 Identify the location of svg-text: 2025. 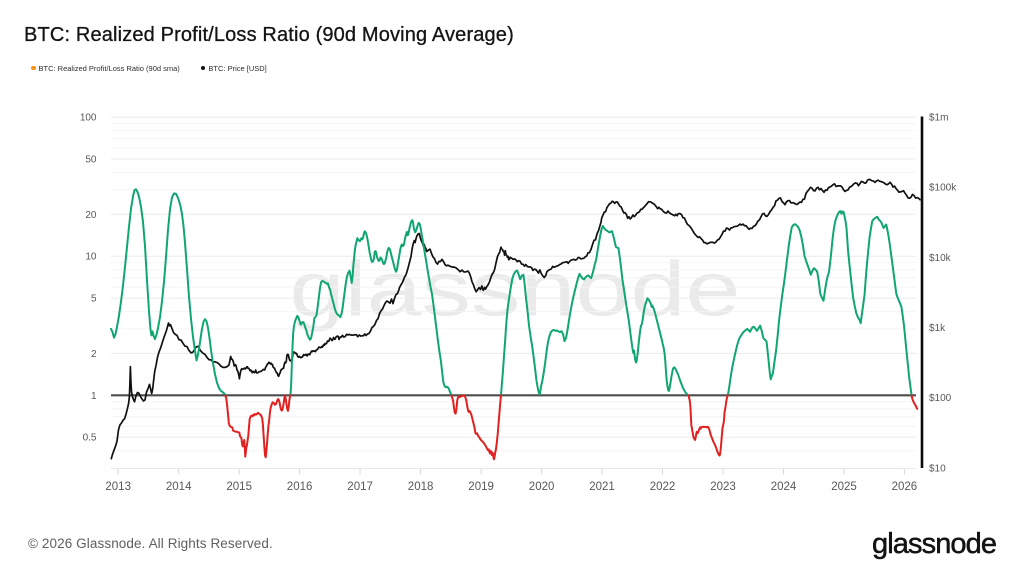
(844, 487).